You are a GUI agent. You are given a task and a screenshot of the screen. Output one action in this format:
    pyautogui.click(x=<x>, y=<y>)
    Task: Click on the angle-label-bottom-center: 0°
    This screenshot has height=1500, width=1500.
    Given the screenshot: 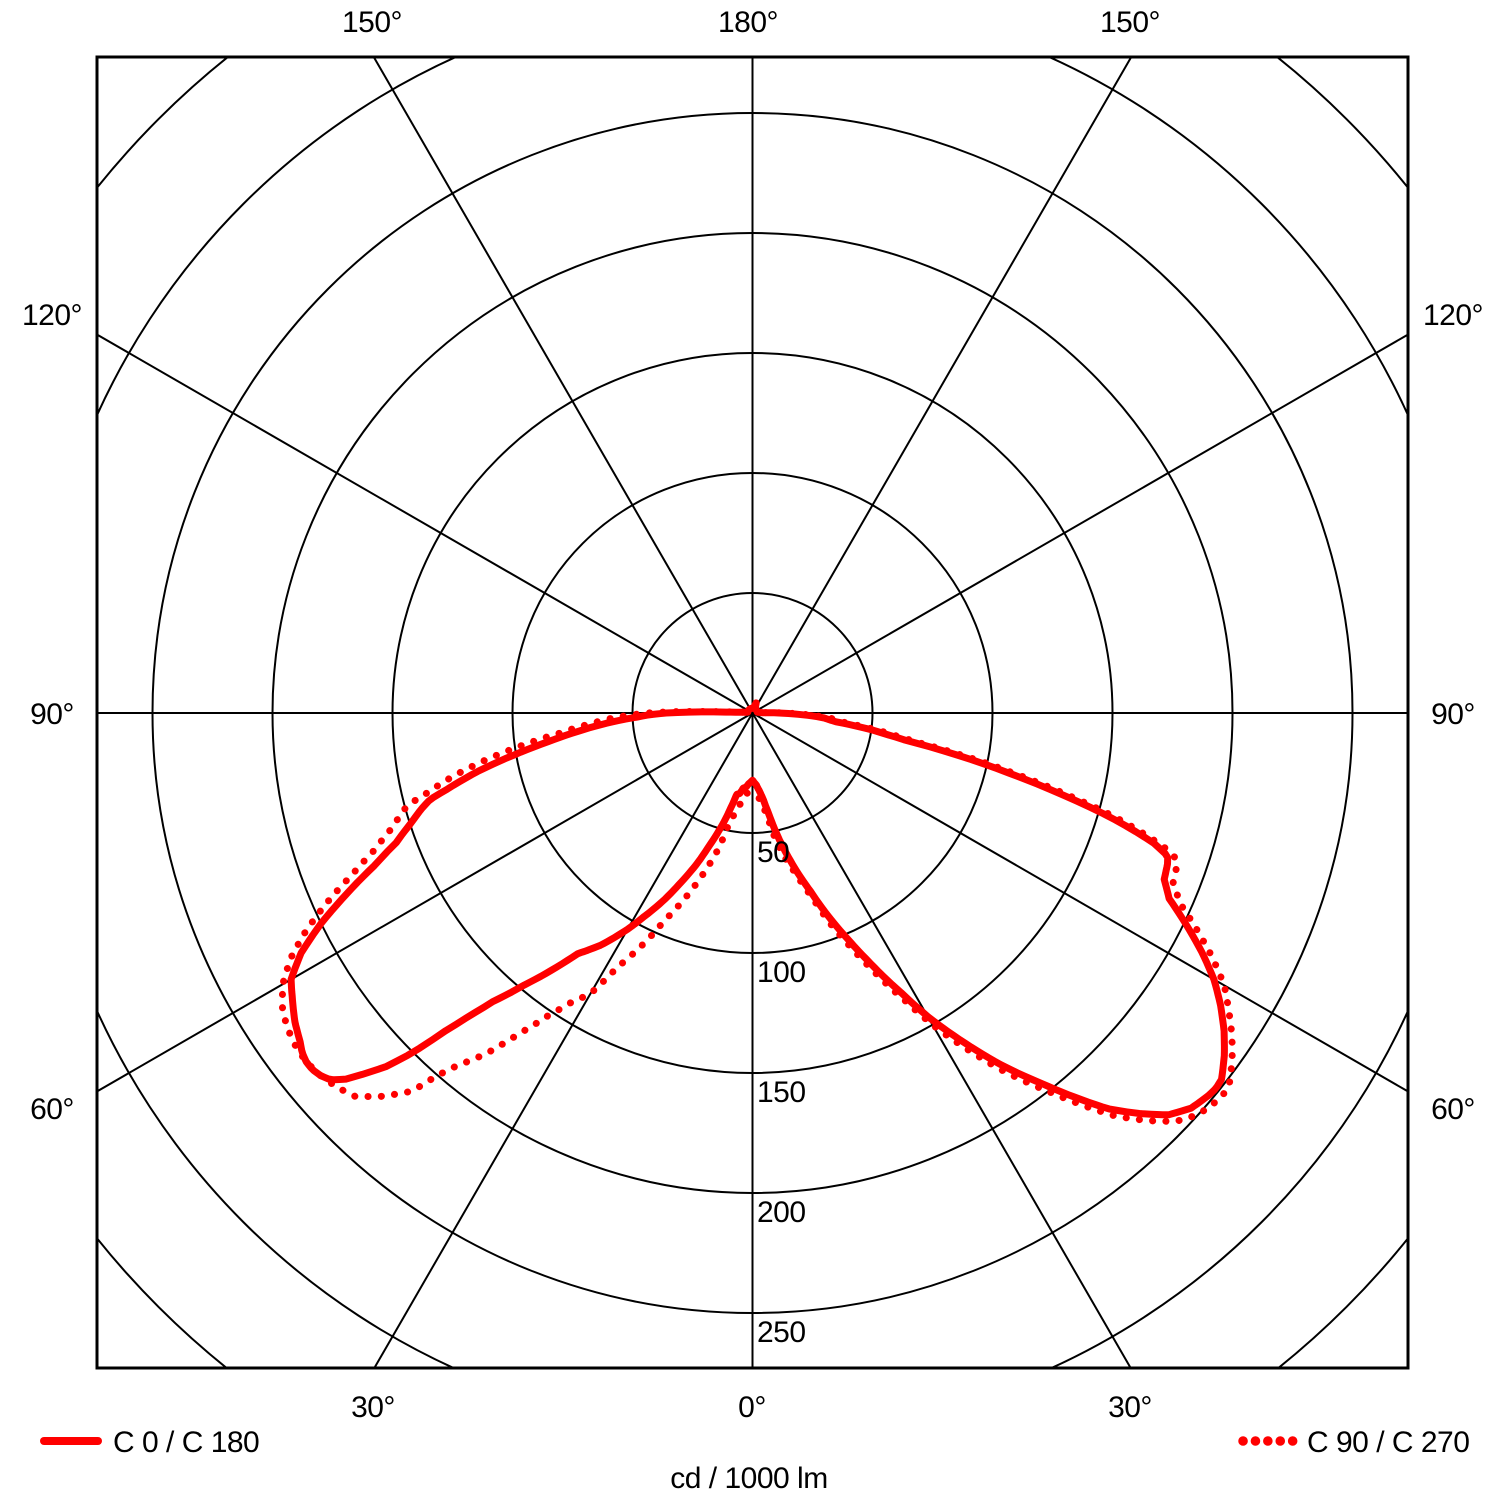 What is the action you would take?
    pyautogui.click(x=752, y=1407)
    